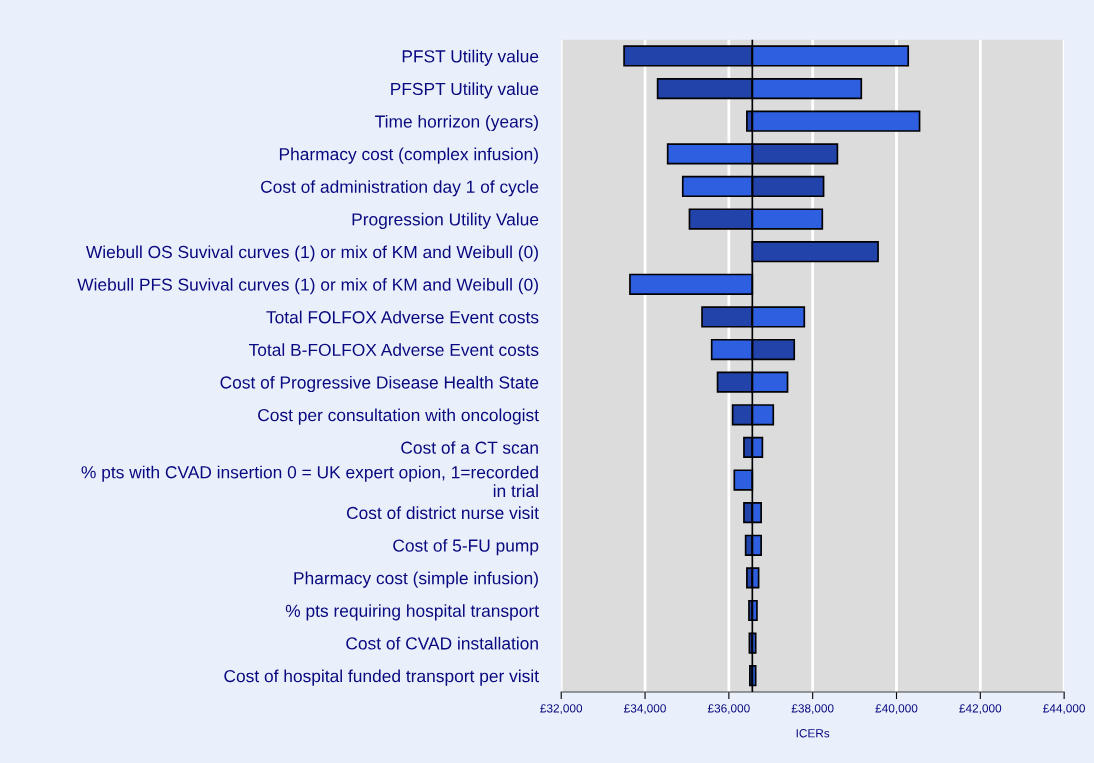  I want to click on y-tick-label: Cost of CVAD installation, so click(442, 643).